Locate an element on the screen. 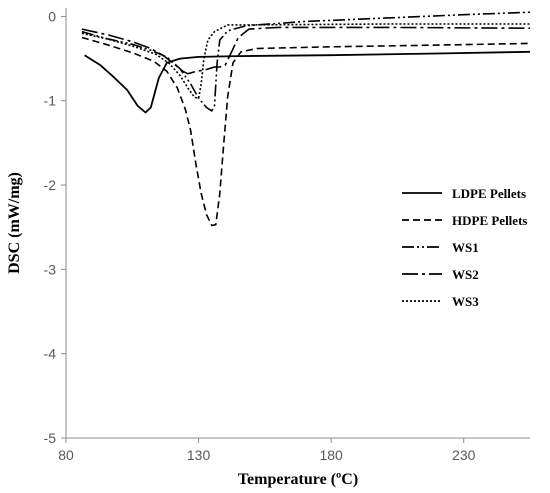  legend: LDPE Pellets HDPE Pellets WS1 WS2 WS3 is located at coordinates (464, 247).